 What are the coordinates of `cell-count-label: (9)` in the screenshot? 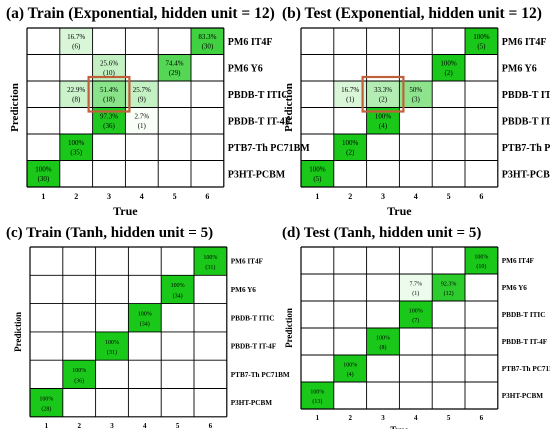 It's located at (142, 100).